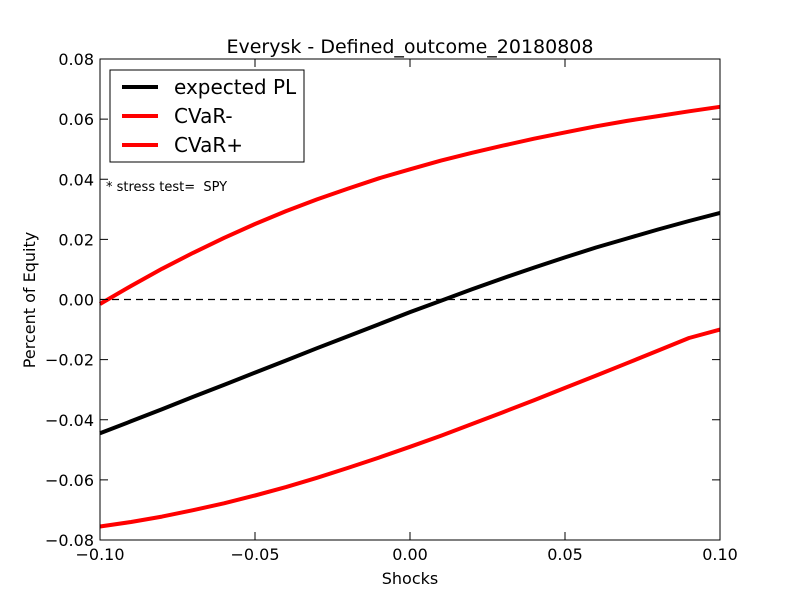 The width and height of the screenshot is (800, 600). What do you see at coordinates (410, 578) in the screenshot?
I see `x-axis-label: Shocks` at bounding box center [410, 578].